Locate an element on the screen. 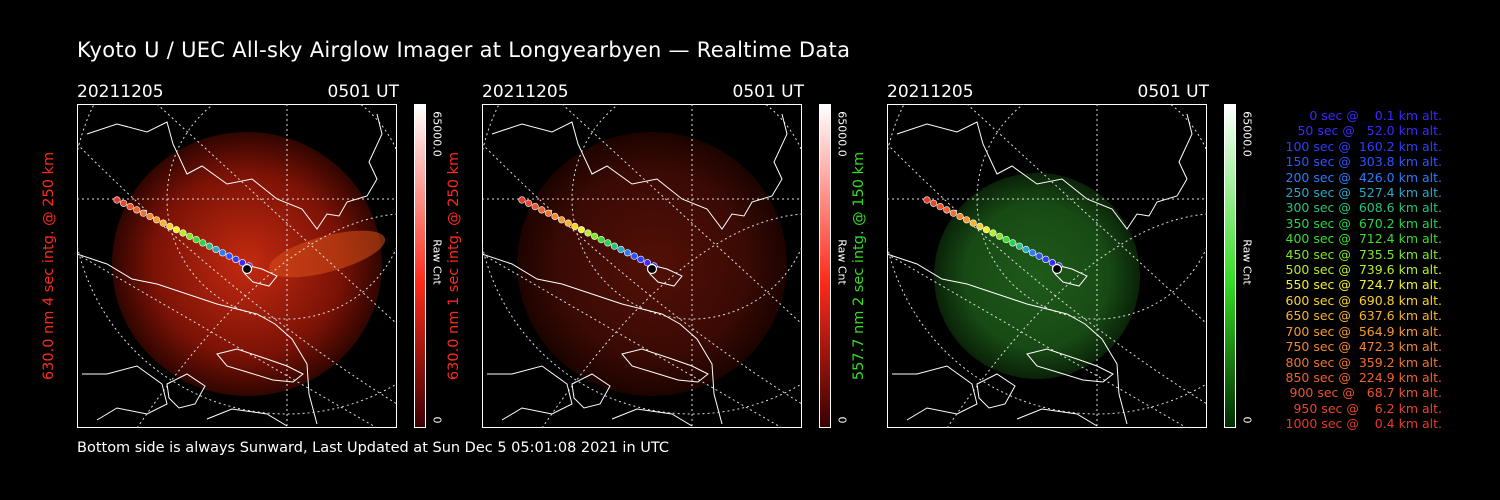  legend-entry: 500 sec @ 739.6 km alt. is located at coordinates (1362, 270).